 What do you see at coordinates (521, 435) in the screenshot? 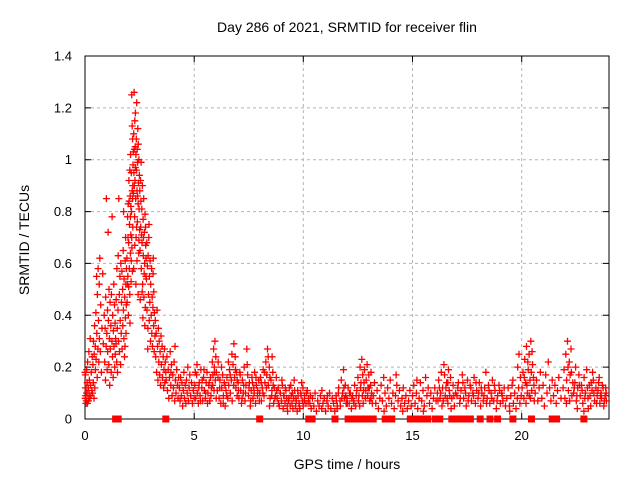
I see `x-tick-label: 20` at bounding box center [521, 435].